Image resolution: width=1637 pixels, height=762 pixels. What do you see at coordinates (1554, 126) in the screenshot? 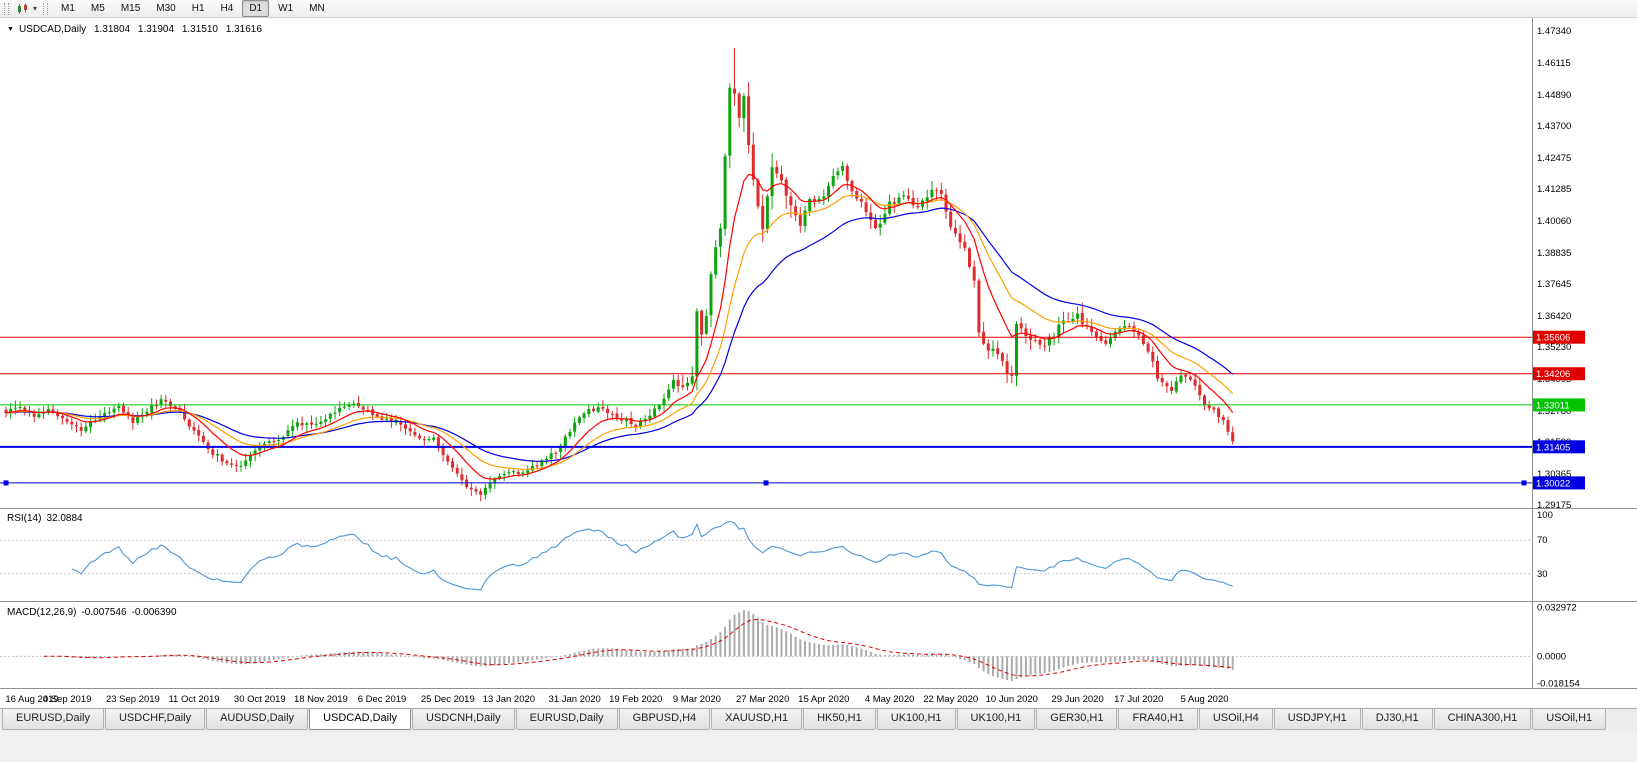
I see `svg-text: 1.43700` at bounding box center [1554, 126].